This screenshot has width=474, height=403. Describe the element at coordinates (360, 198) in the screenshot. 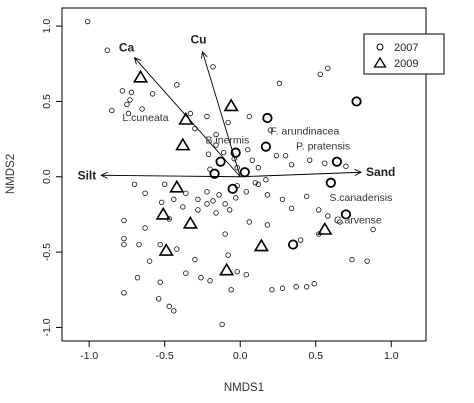

I see `species-label: S.canadensis` at that location.